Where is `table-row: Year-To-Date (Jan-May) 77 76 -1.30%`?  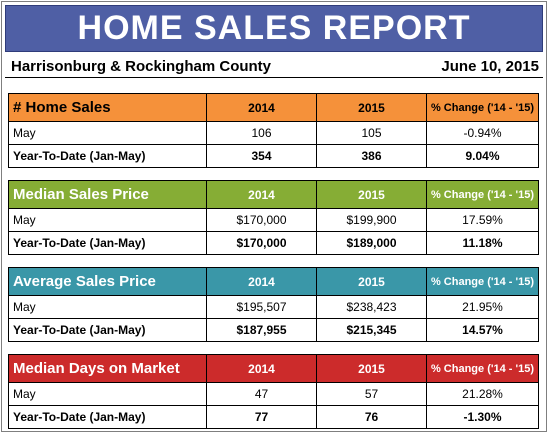 table-row: Year-To-Date (Jan-May) 77 76 -1.30% is located at coordinates (273, 417).